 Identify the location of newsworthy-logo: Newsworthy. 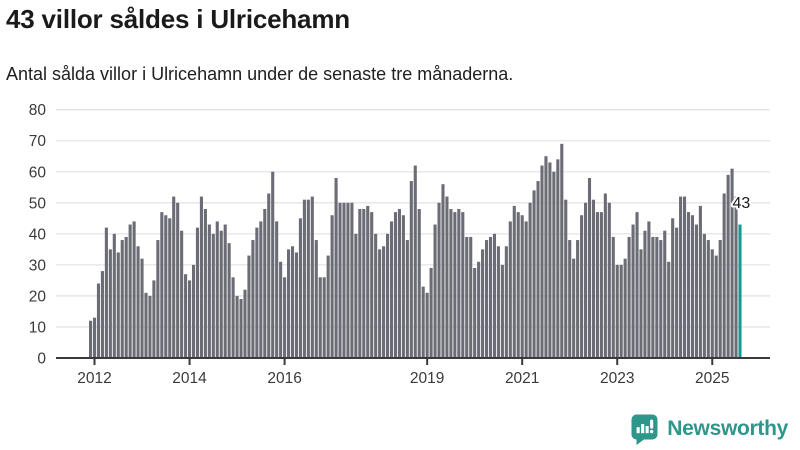
(709, 429).